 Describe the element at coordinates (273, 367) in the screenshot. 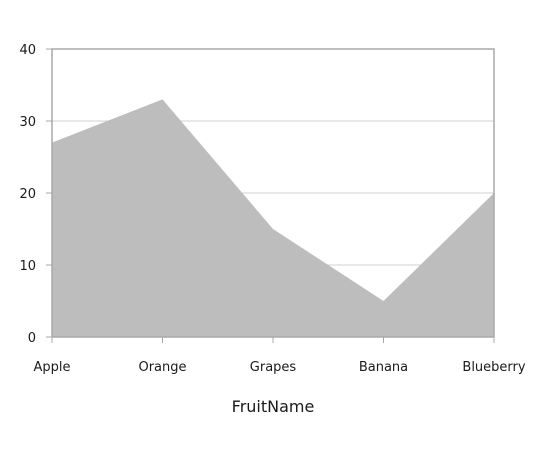

I see `x-tick-label: Grapes` at that location.